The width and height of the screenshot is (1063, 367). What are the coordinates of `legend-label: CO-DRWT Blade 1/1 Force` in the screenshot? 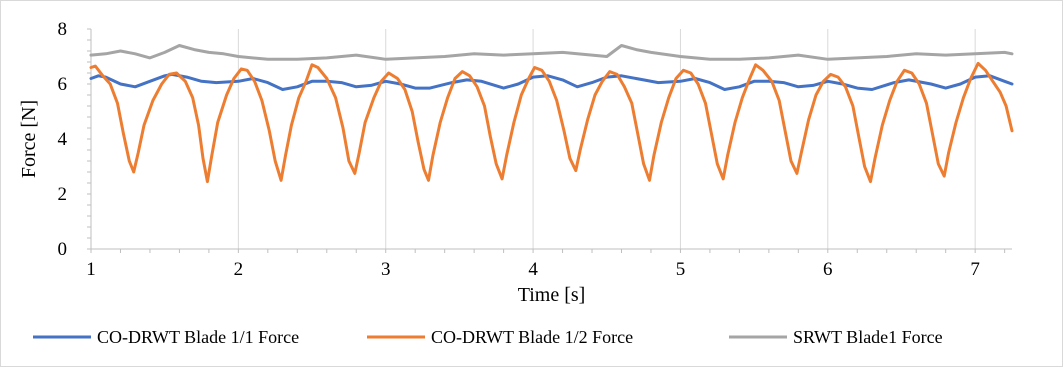 It's located at (198, 337).